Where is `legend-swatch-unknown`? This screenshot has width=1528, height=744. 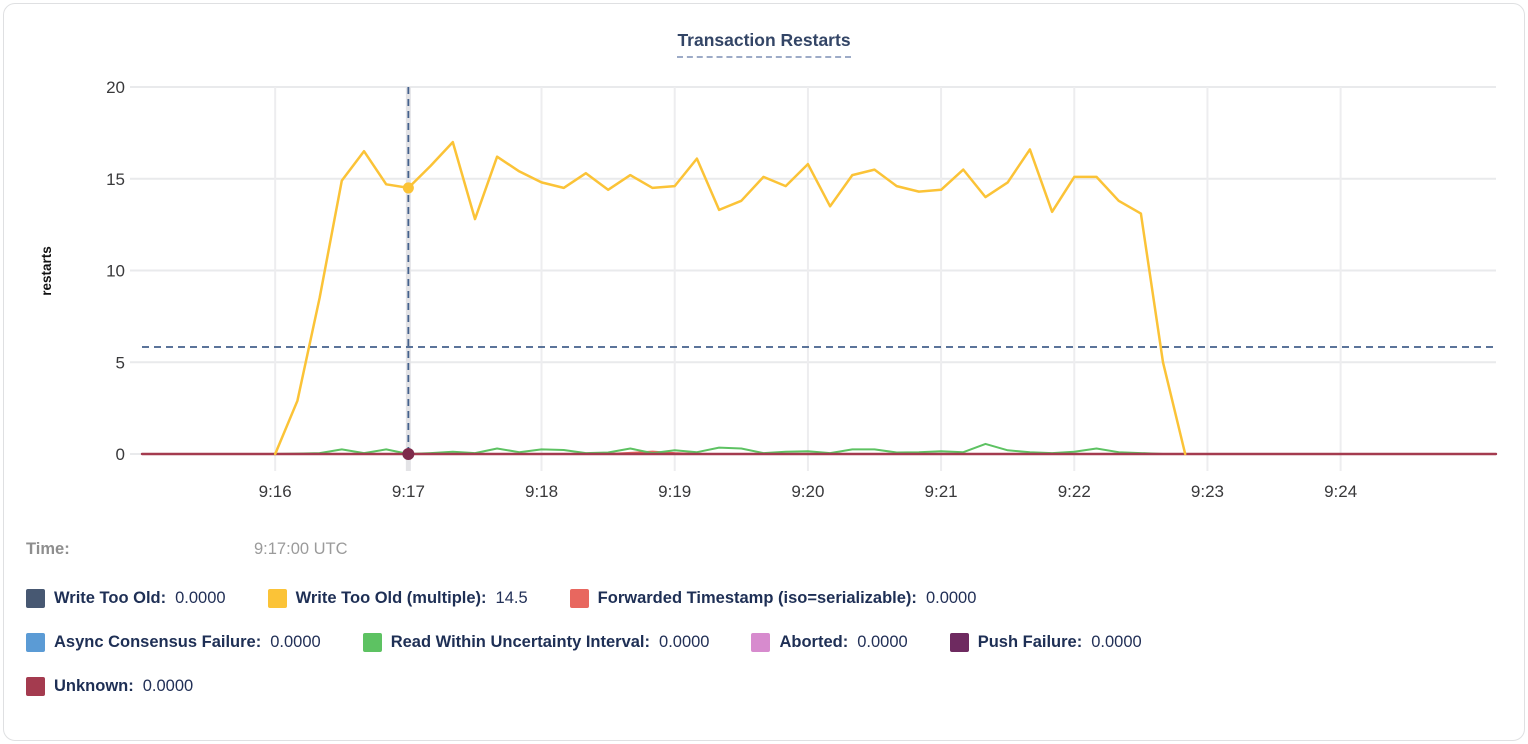
legend-swatch-unknown is located at coordinates (35, 686).